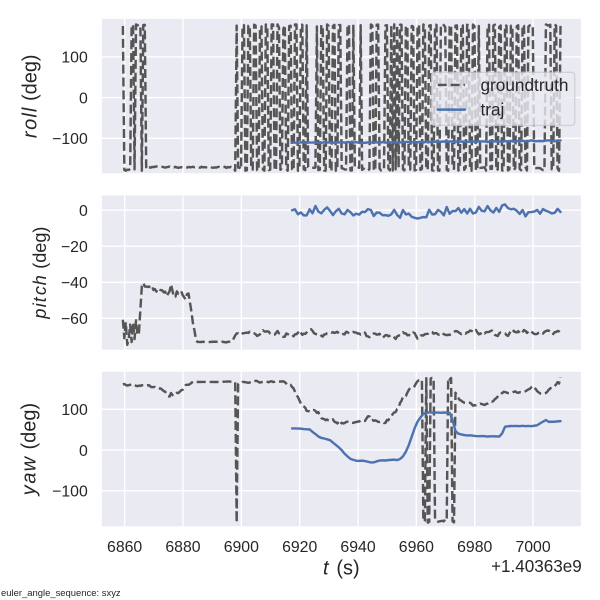 The height and width of the screenshot is (600, 600). Describe the element at coordinates (532, 547) in the screenshot. I see `svg-text: 7000` at that location.